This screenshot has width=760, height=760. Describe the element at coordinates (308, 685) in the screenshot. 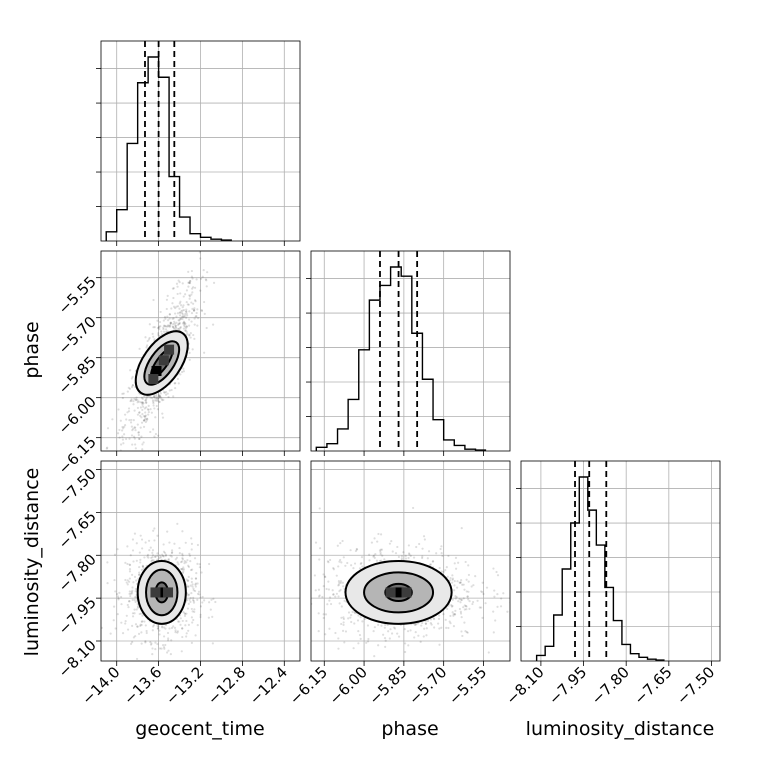

I see `x-tick-label: −6.15` at that location.